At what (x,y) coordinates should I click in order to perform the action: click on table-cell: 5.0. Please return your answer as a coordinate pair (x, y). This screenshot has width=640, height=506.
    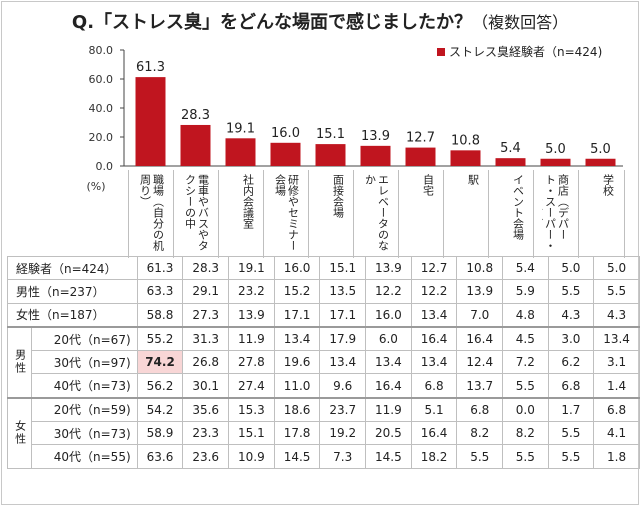
    Looking at the image, I should click on (571, 268).